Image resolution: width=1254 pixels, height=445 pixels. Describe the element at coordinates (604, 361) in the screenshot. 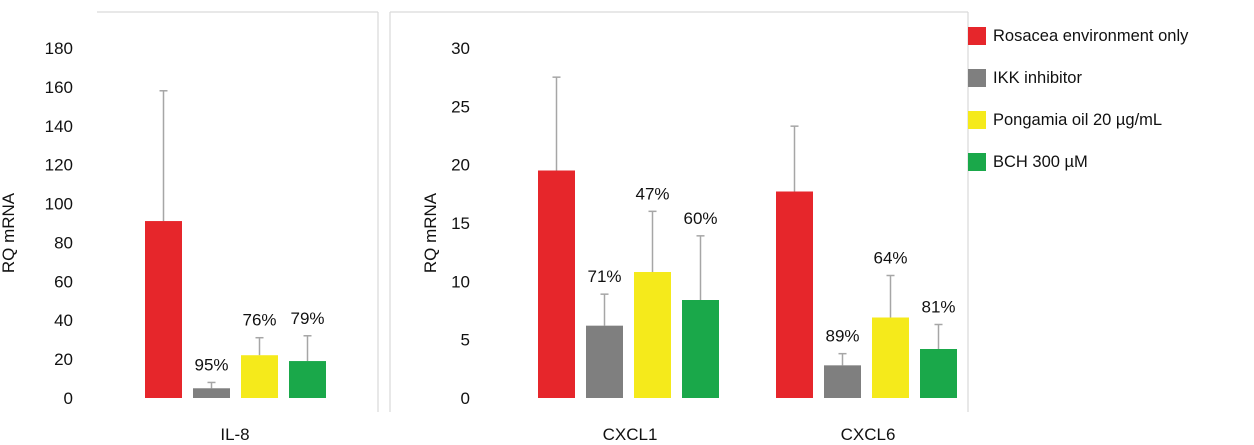

I see `bar-ikk-cxcl1` at that location.